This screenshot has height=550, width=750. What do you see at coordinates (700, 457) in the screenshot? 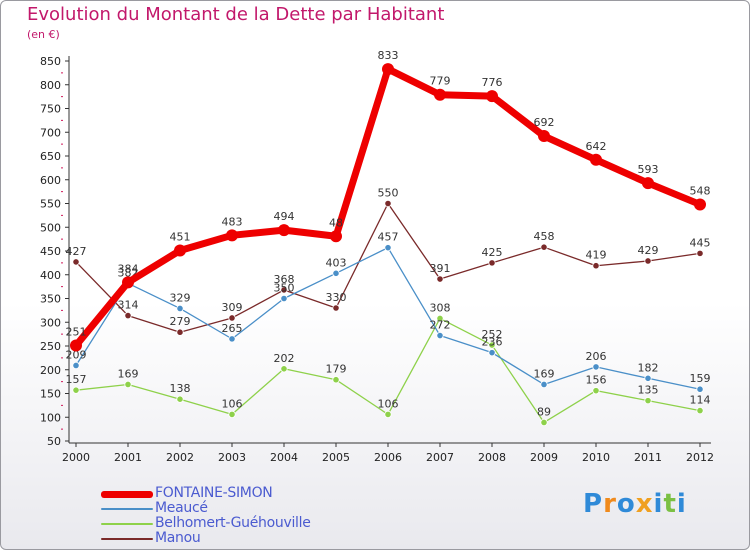
I see `x-tick-label: 2012` at bounding box center [700, 457].